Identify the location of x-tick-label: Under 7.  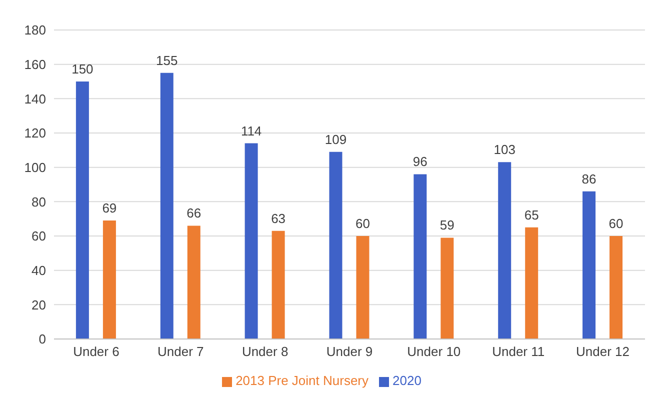
(181, 352).